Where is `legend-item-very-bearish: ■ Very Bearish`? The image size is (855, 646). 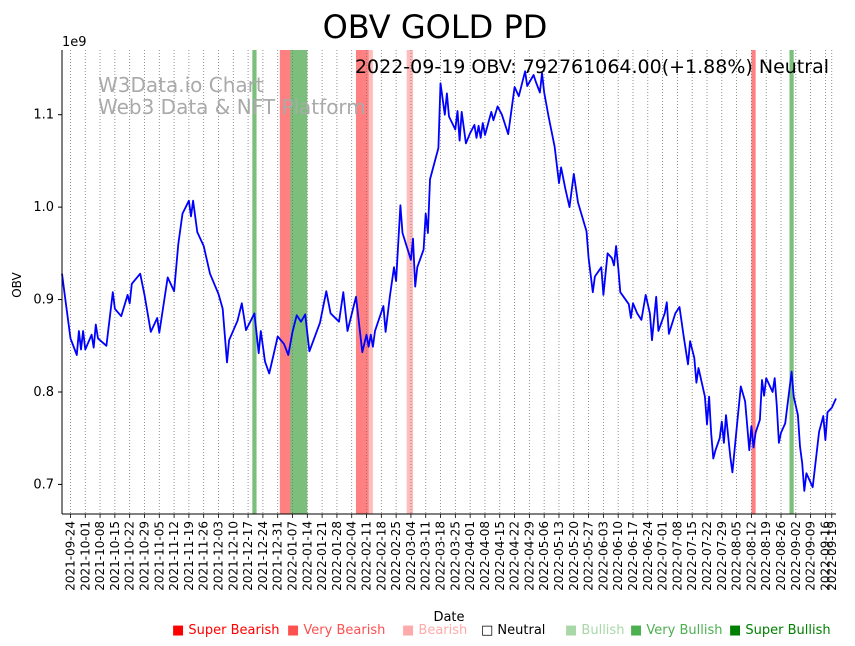 legend-item-very-bearish: ■ Very Bearish is located at coordinates (336, 630).